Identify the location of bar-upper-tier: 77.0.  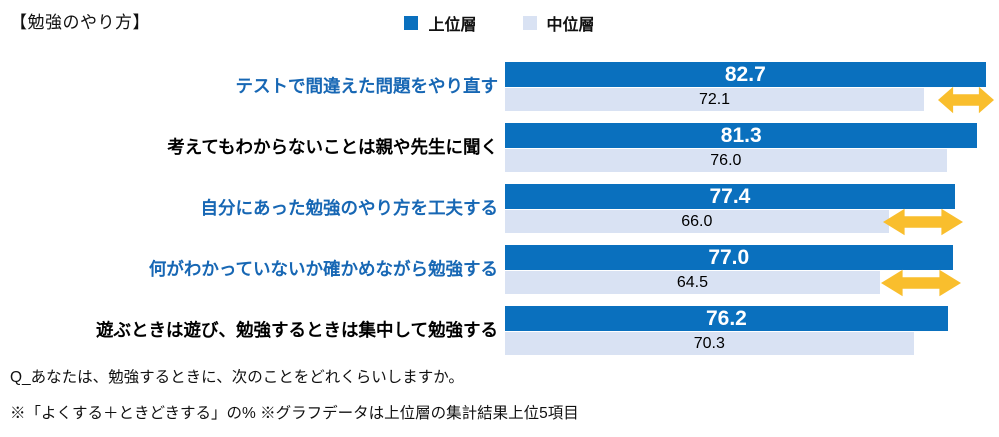
(729, 257).